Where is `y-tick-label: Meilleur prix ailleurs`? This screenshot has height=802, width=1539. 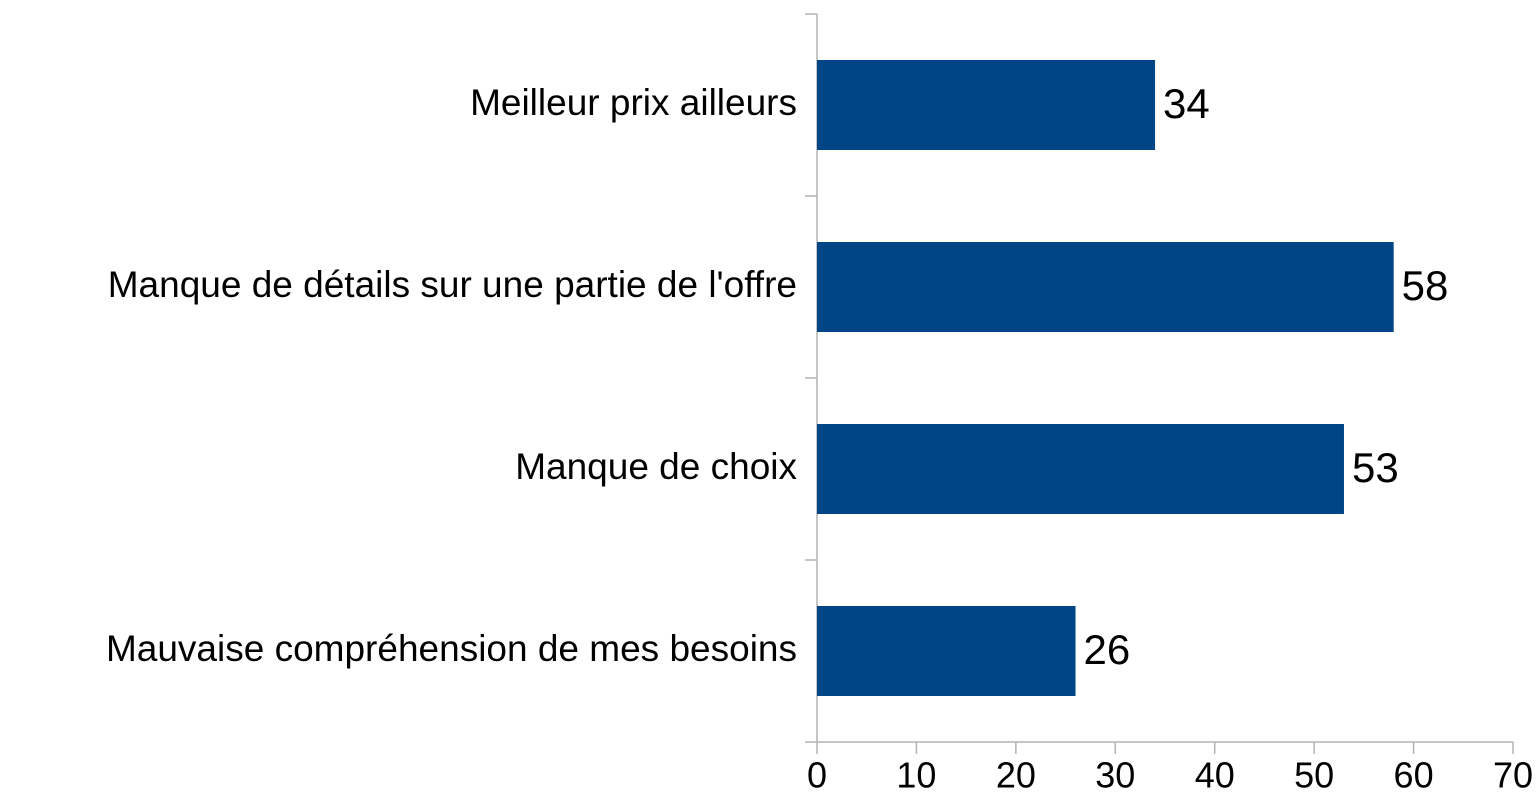
y-tick-label: Meilleur prix ailleurs is located at coordinates (633, 102).